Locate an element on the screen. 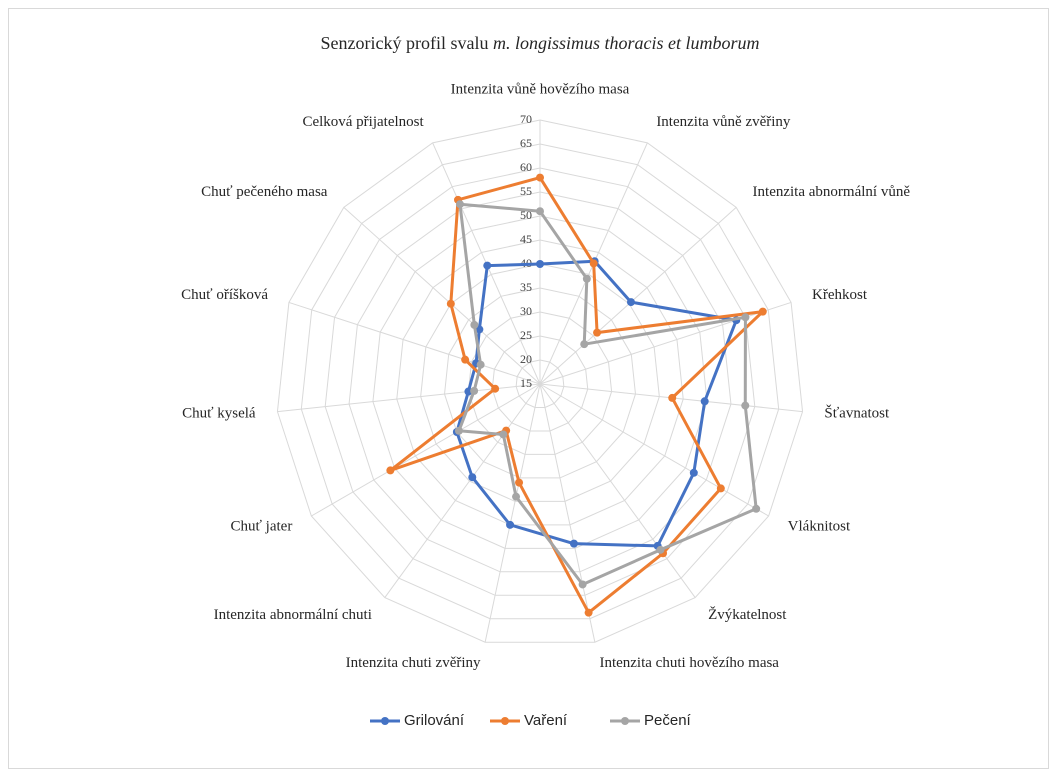 The image size is (1057, 774). title-italic: m. longissimus thoracis et lumborum is located at coordinates (626, 43).